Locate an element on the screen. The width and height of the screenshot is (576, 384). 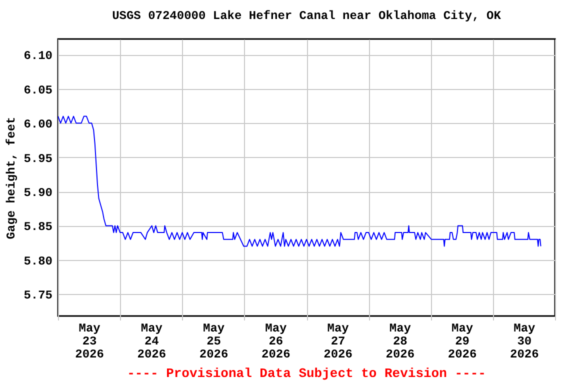
x-tick-label: May 26 2026 is located at coordinates (276, 342).